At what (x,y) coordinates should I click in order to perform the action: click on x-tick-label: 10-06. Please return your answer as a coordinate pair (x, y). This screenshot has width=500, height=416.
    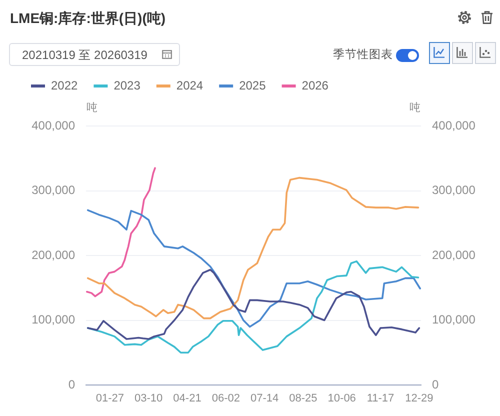
    Looking at the image, I should click on (342, 398).